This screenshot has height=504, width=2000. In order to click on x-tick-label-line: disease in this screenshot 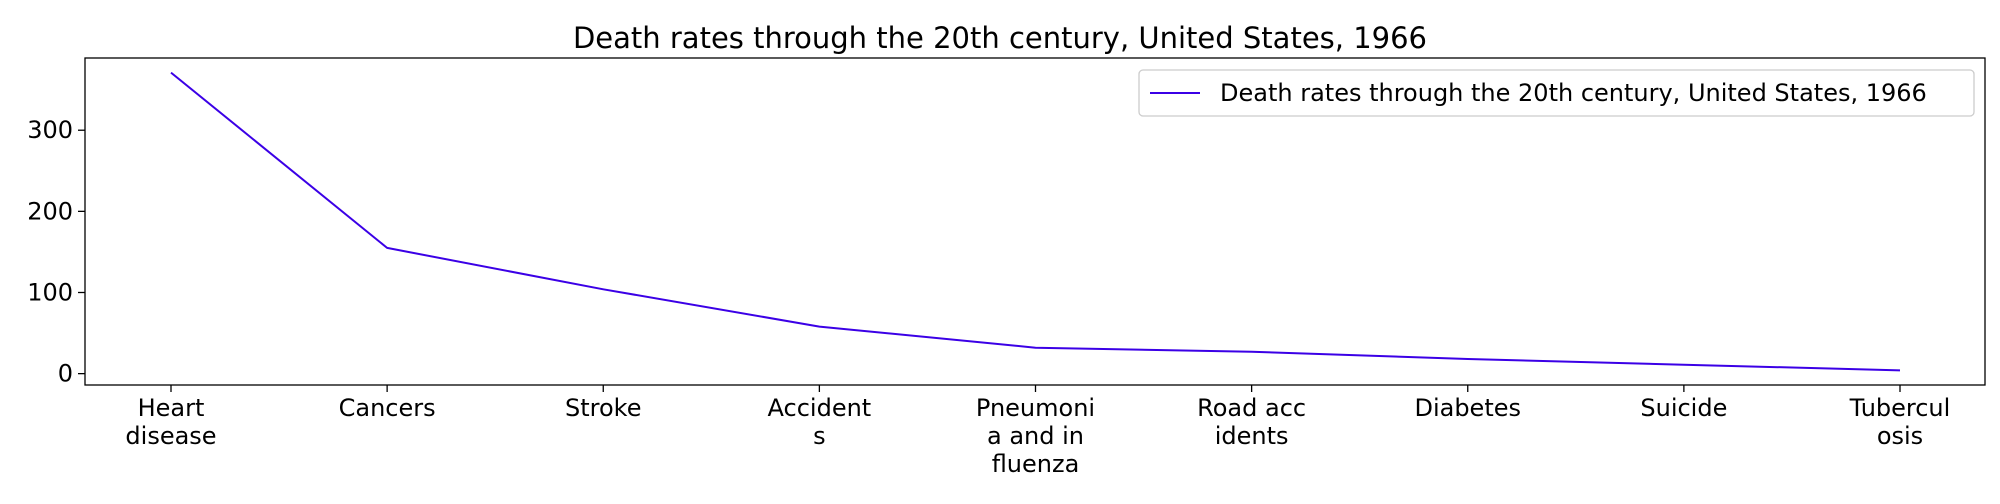, I will do `click(170, 436)`.